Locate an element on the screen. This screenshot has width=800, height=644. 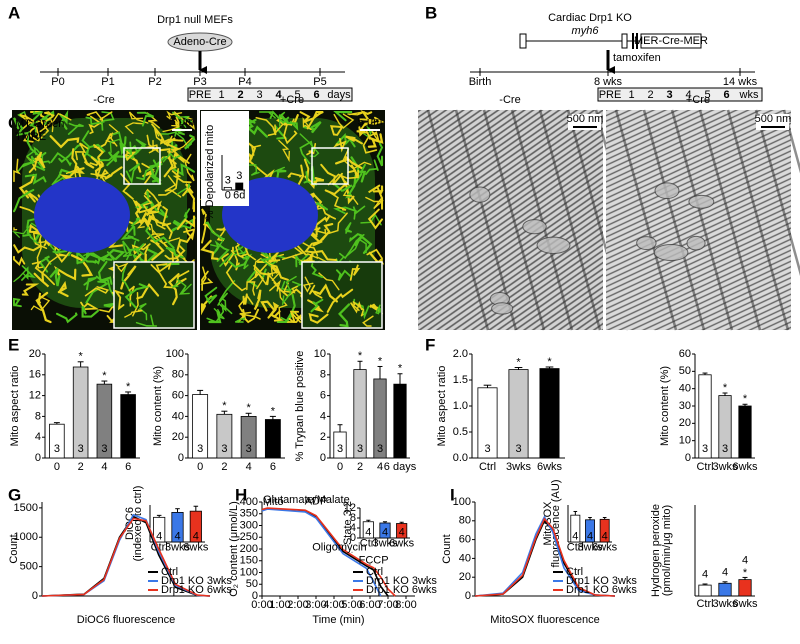
gene-label: myh6 is located at coordinates (586, 31).